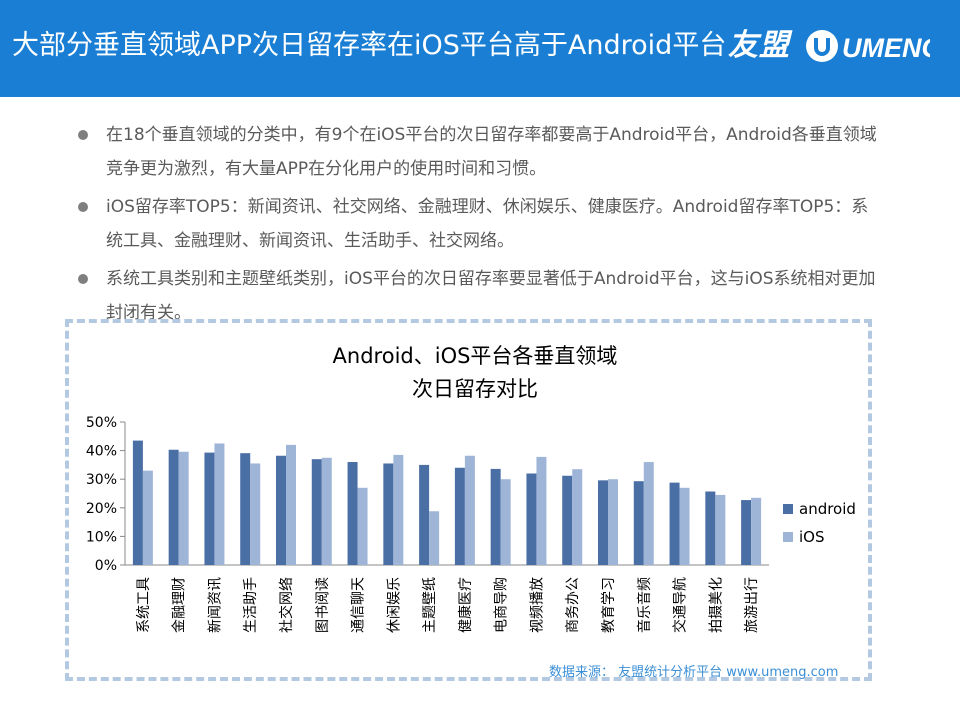 The width and height of the screenshot is (960, 720). Describe the element at coordinates (475, 356) in the screenshot. I see `chart-title-line1: Android、iOS平台各垂直领域` at that location.